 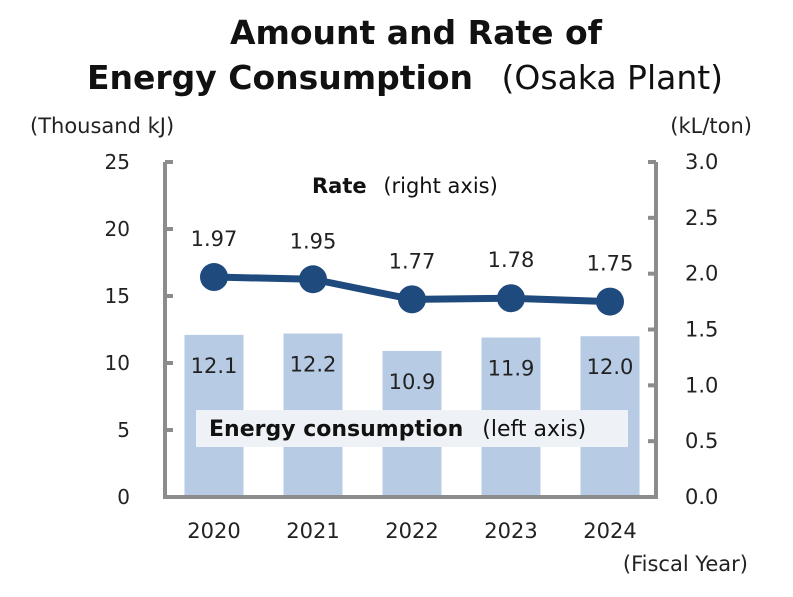 What do you see at coordinates (412, 382) in the screenshot?
I see `bar-value-label-2022: 10.9` at bounding box center [412, 382].